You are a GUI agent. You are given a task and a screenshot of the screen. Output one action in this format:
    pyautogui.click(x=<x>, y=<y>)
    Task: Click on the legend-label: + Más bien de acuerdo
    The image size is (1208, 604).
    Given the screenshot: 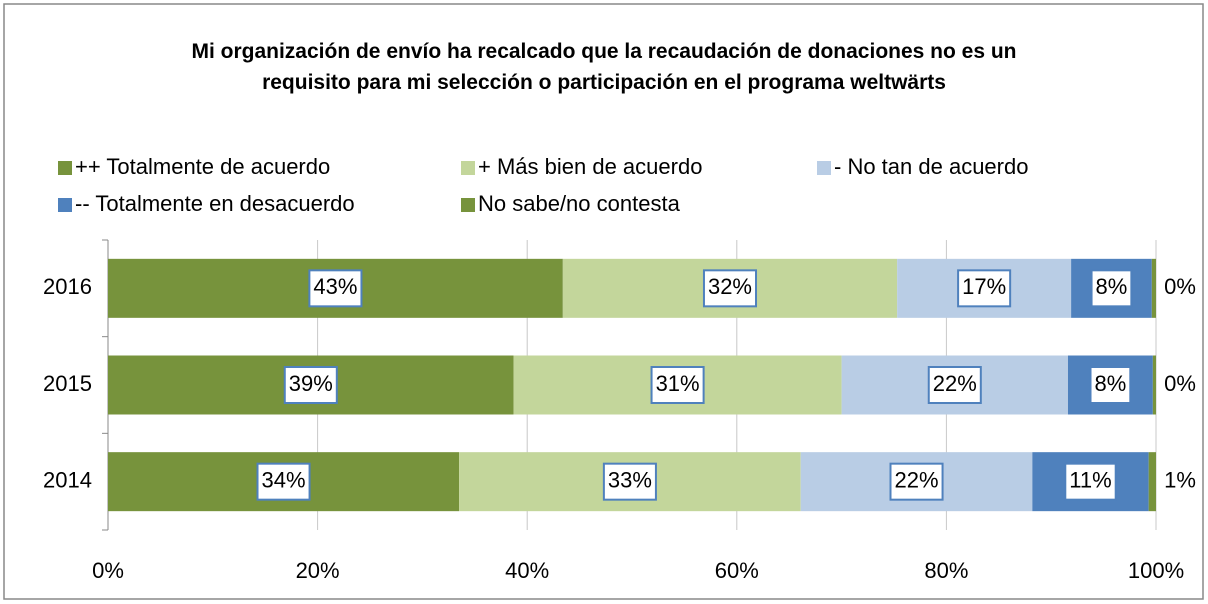 What is the action you would take?
    pyautogui.click(x=590, y=166)
    